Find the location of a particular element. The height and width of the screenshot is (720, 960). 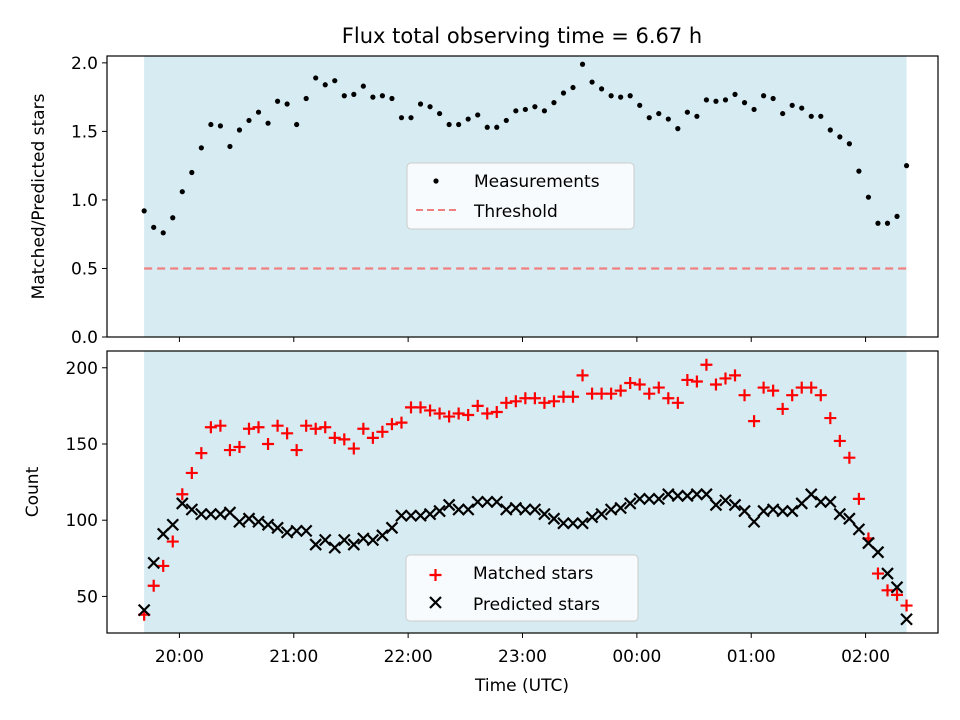

top-legend: Measurements Threshold is located at coordinates (520, 196).